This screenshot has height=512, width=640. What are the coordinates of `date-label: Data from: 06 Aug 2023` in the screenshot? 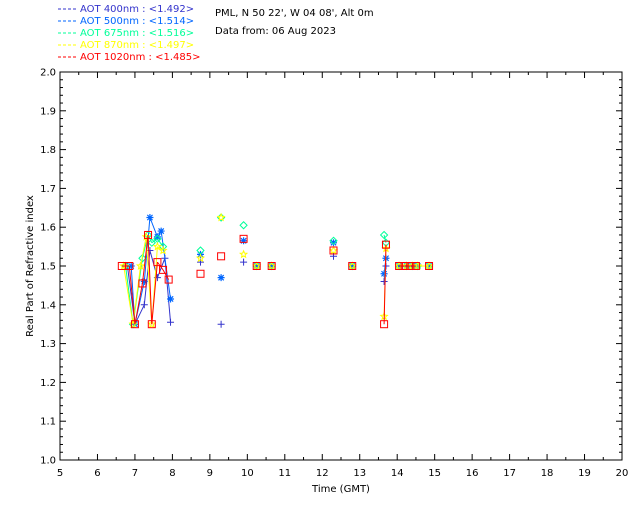 It's located at (275, 31).